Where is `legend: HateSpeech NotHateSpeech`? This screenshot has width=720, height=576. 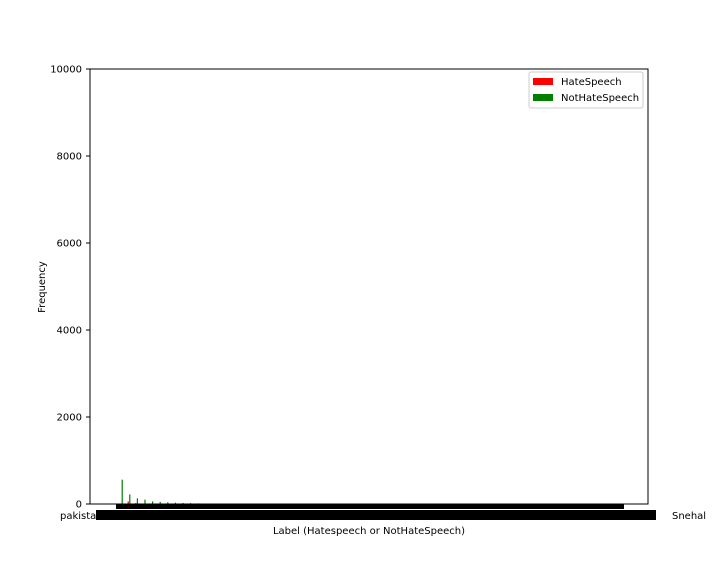
legend: HateSpeech NotHateSpeech is located at coordinates (586, 90).